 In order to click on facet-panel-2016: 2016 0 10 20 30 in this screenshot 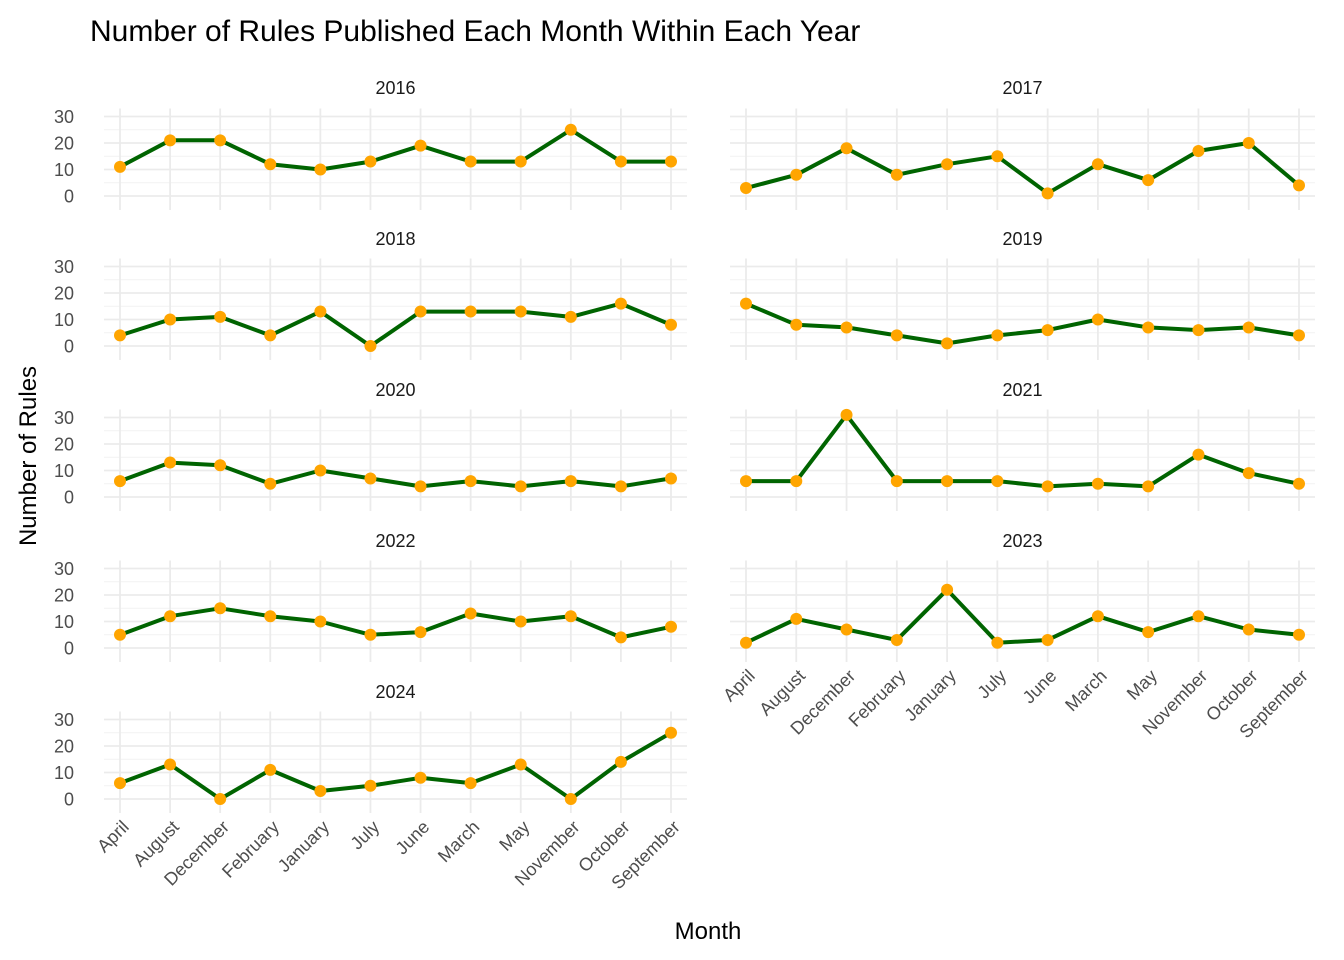, I will do `click(370, 144)`.